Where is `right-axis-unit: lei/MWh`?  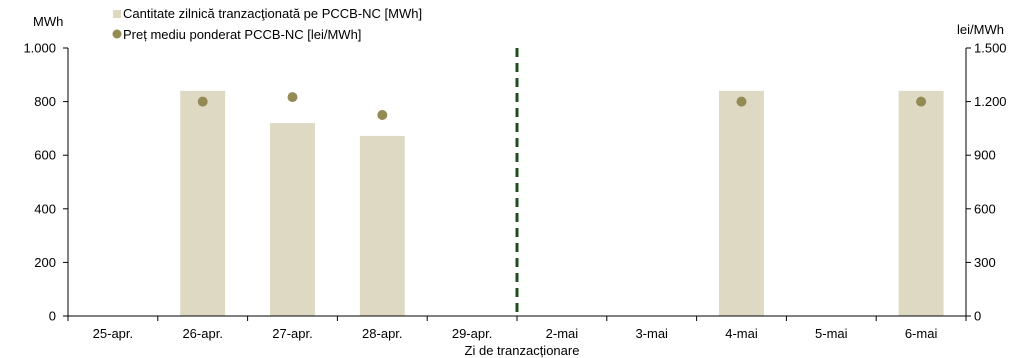
right-axis-unit: lei/MWh is located at coordinates (980, 29).